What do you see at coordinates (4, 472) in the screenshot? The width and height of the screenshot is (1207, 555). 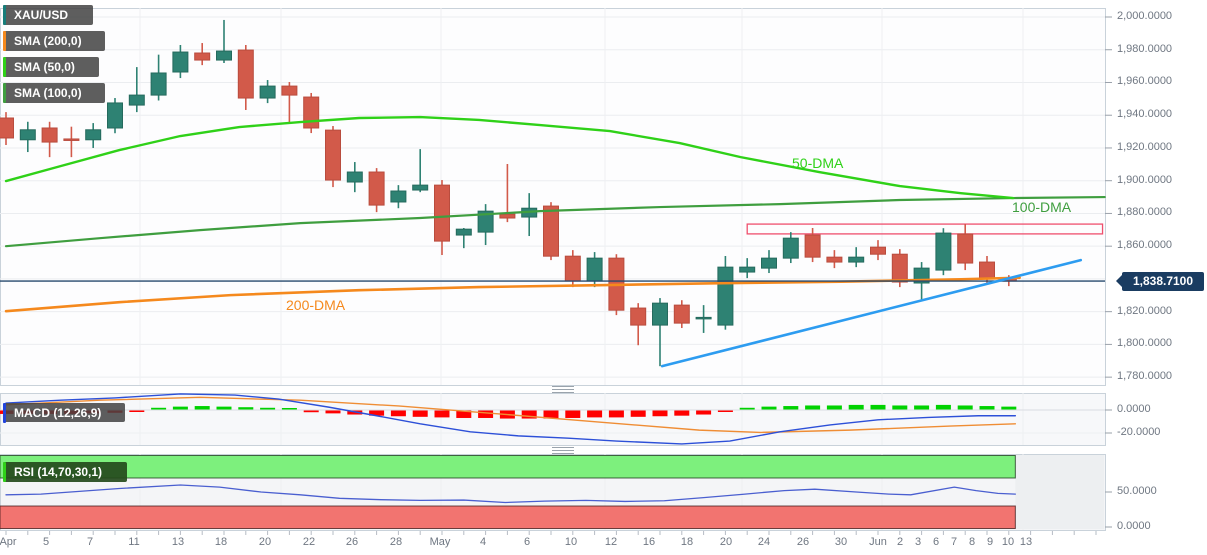 I see `rsi-accent-bar` at bounding box center [4, 472].